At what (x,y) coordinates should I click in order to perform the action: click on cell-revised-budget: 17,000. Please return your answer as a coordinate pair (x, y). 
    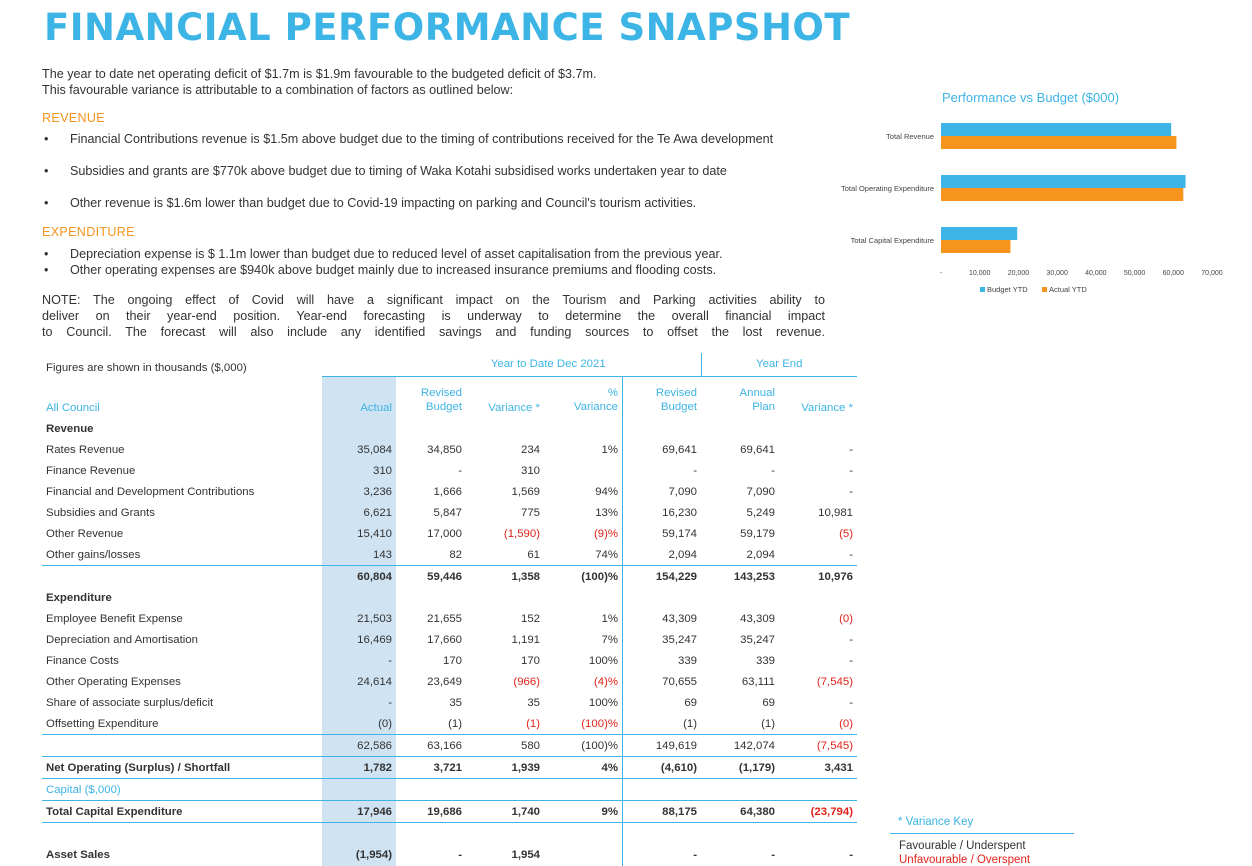
    Looking at the image, I should click on (444, 533).